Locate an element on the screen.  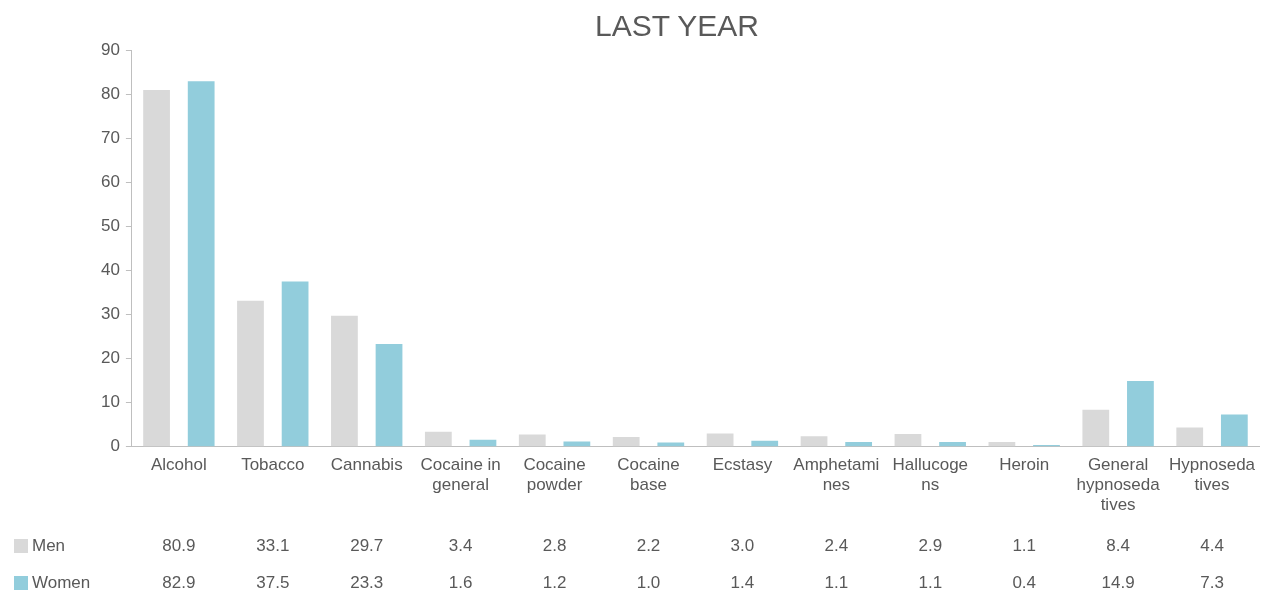
y-tick-label: 60 is located at coordinates (110, 181).